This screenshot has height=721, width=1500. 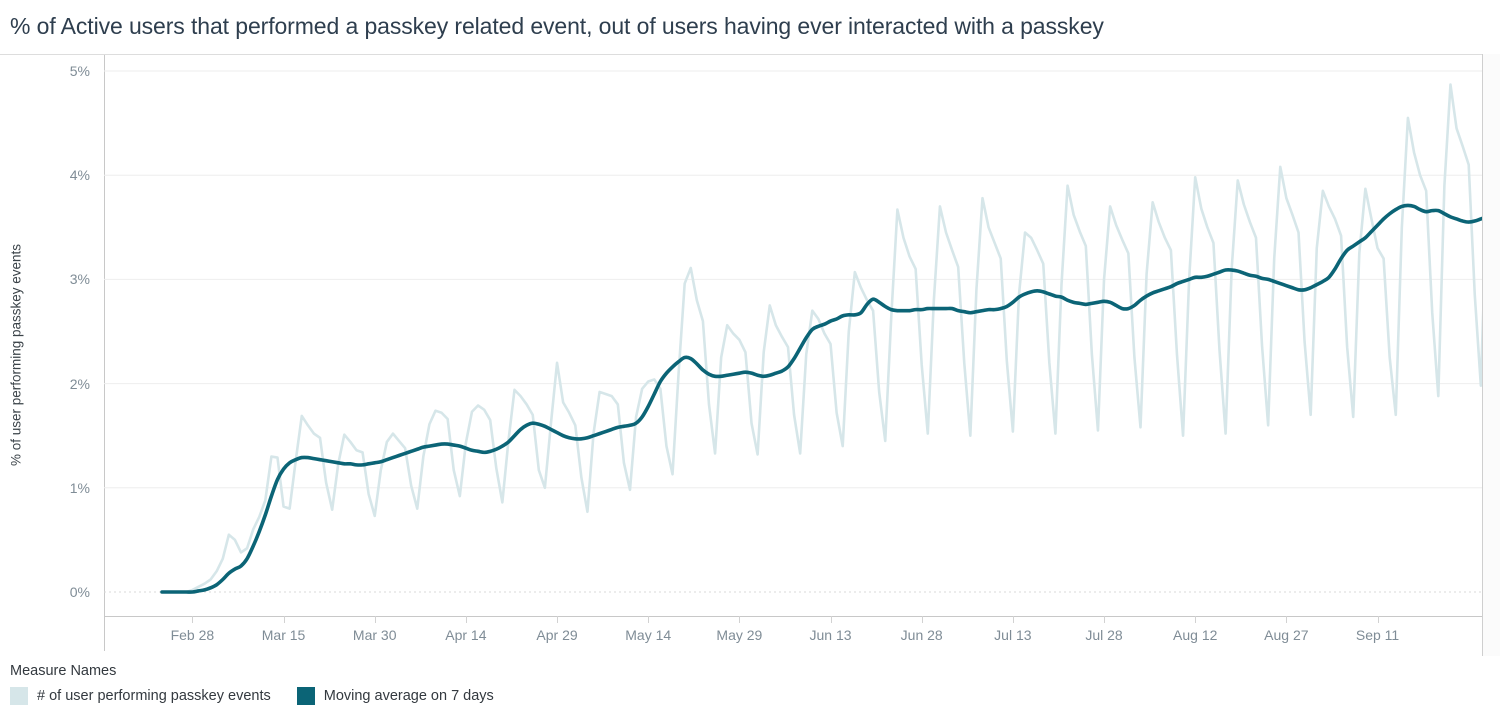 What do you see at coordinates (739, 635) in the screenshot?
I see `x-axis-tick-label: May 29` at bounding box center [739, 635].